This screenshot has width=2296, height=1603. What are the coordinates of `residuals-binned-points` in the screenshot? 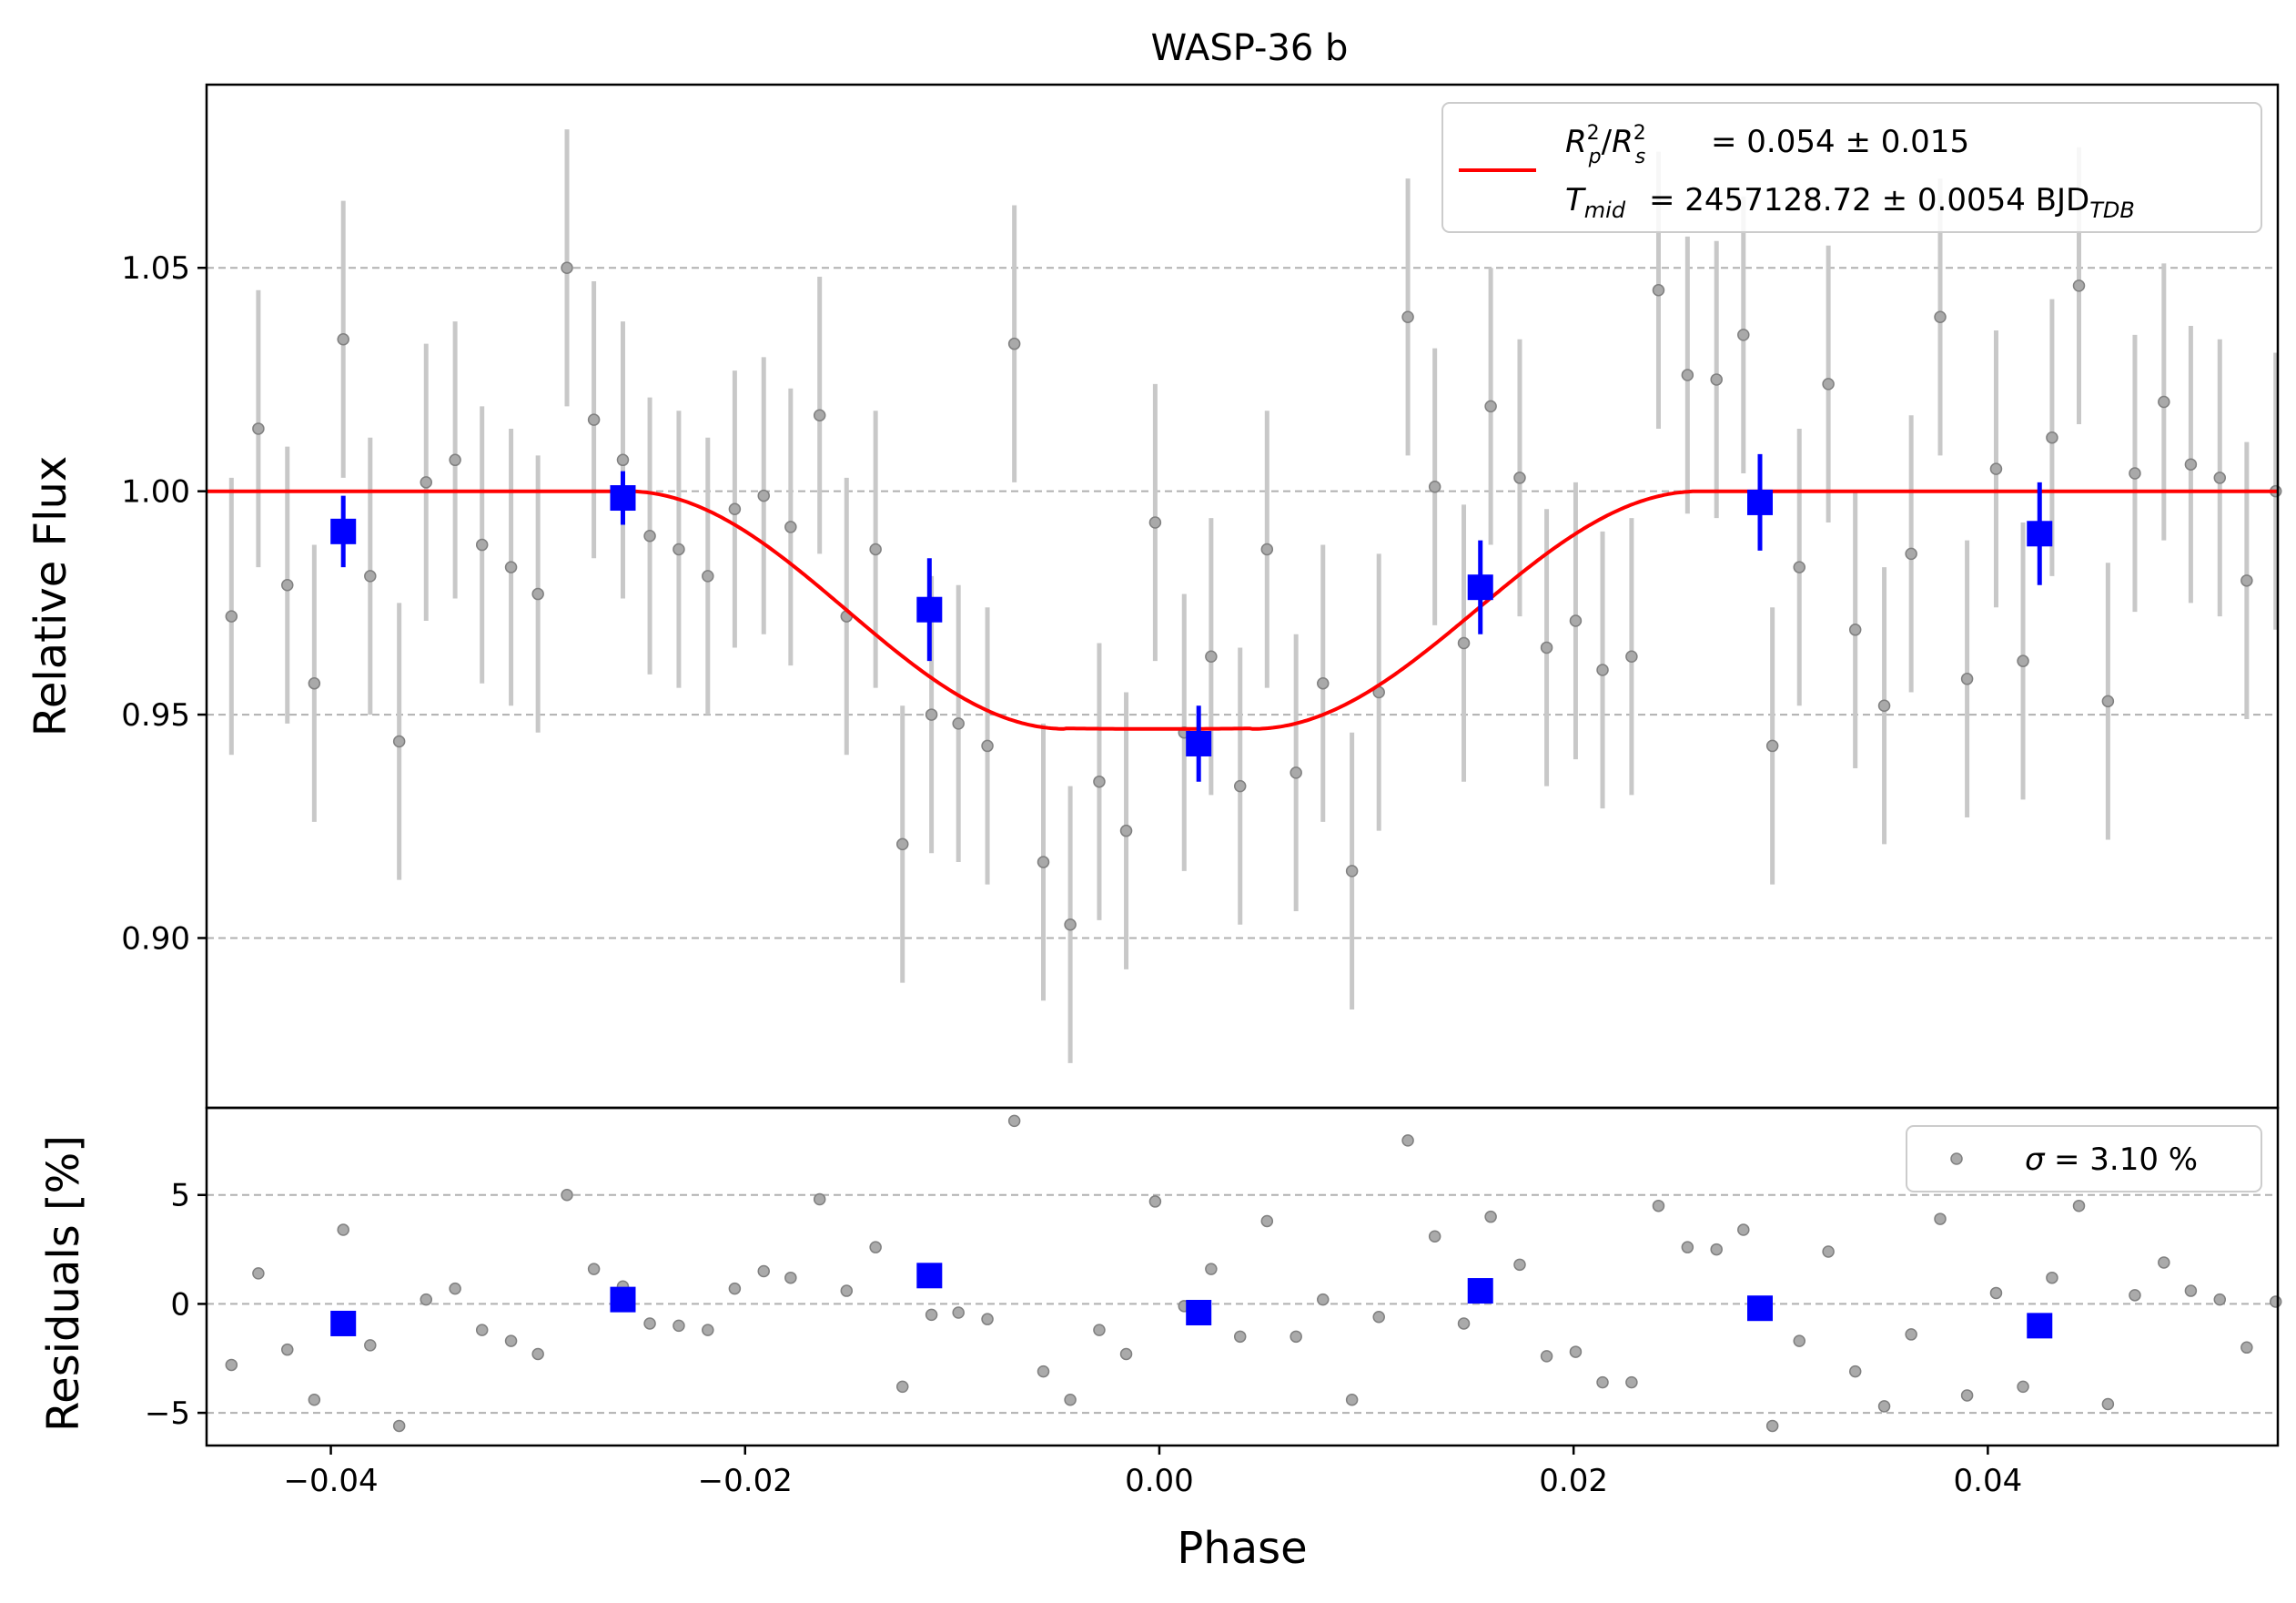 It's located at (1191, 1301).